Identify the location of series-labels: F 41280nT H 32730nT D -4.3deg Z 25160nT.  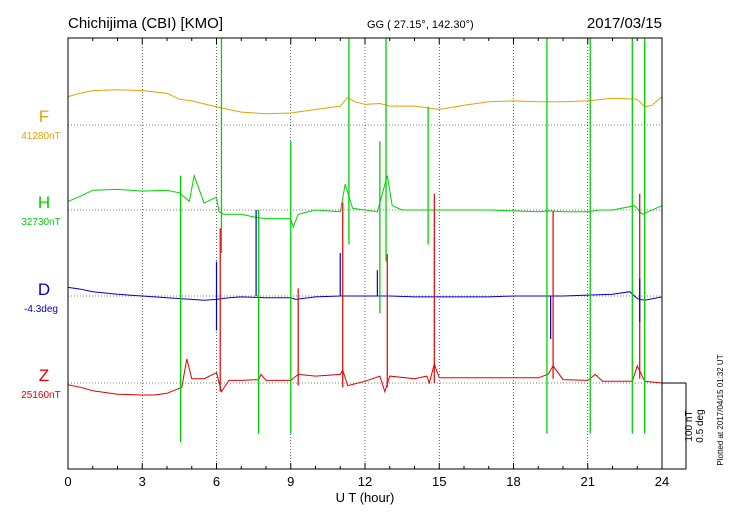
(40, 254).